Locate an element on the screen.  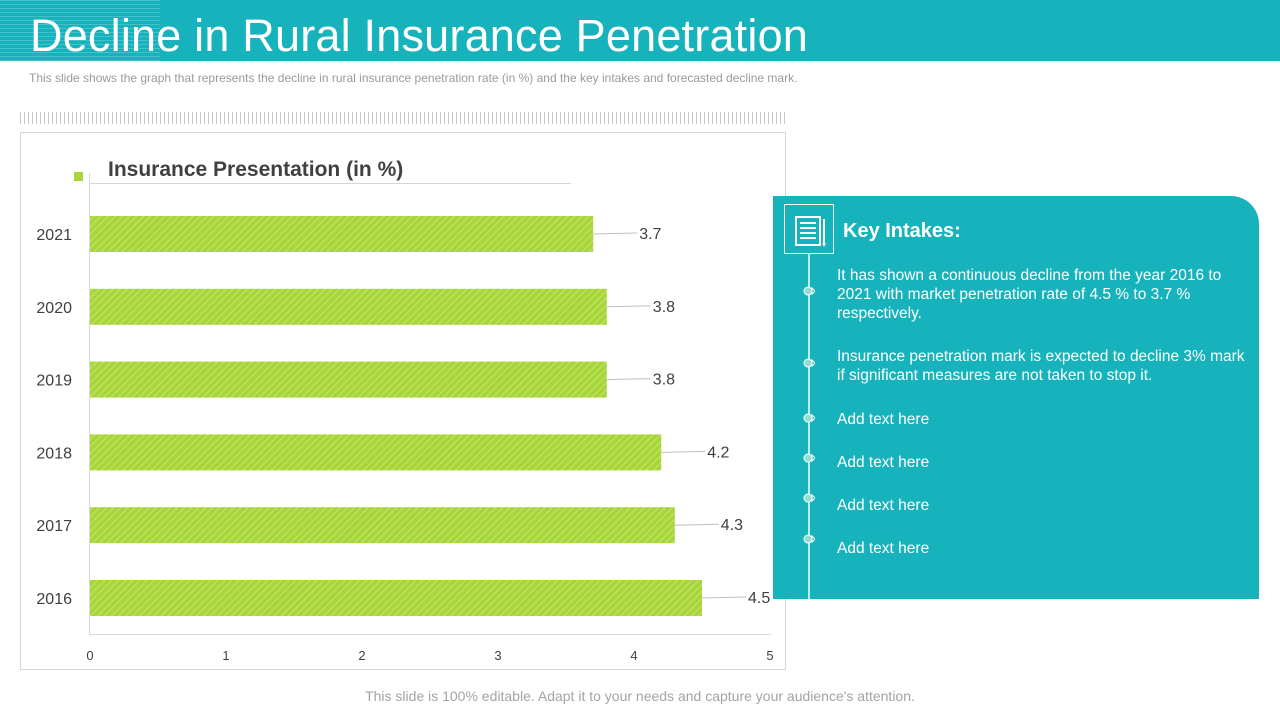
x-tick-label: 5 is located at coordinates (769, 655).